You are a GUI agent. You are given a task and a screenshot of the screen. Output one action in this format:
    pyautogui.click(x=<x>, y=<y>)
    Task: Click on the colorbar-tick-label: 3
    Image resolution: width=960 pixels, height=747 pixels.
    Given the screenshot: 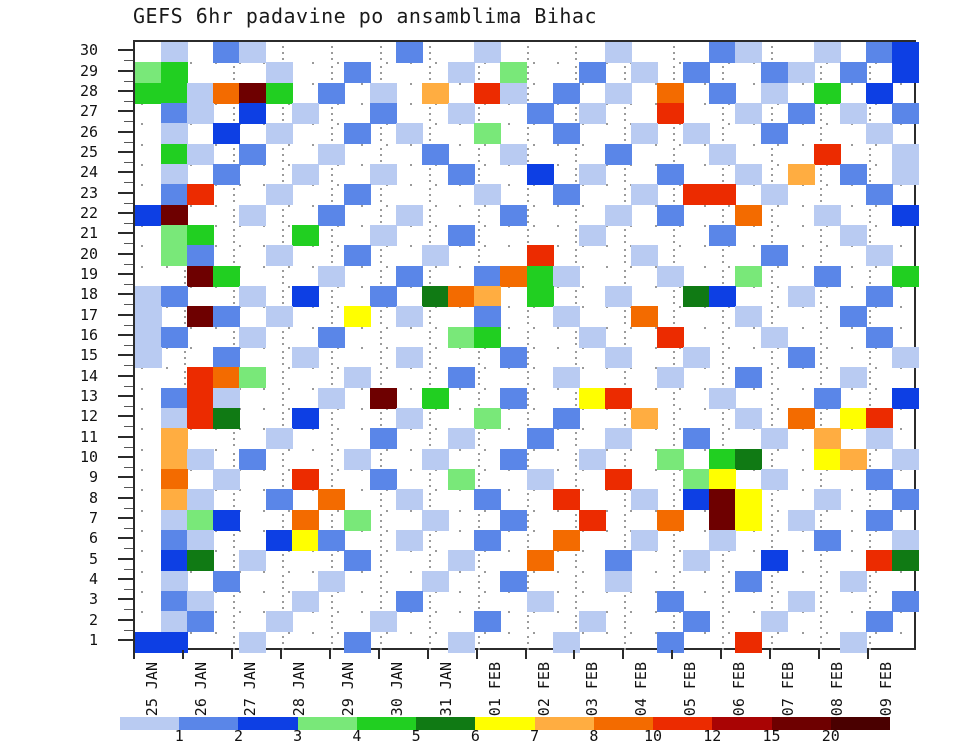 What is the action you would take?
    pyautogui.click(x=298, y=736)
    